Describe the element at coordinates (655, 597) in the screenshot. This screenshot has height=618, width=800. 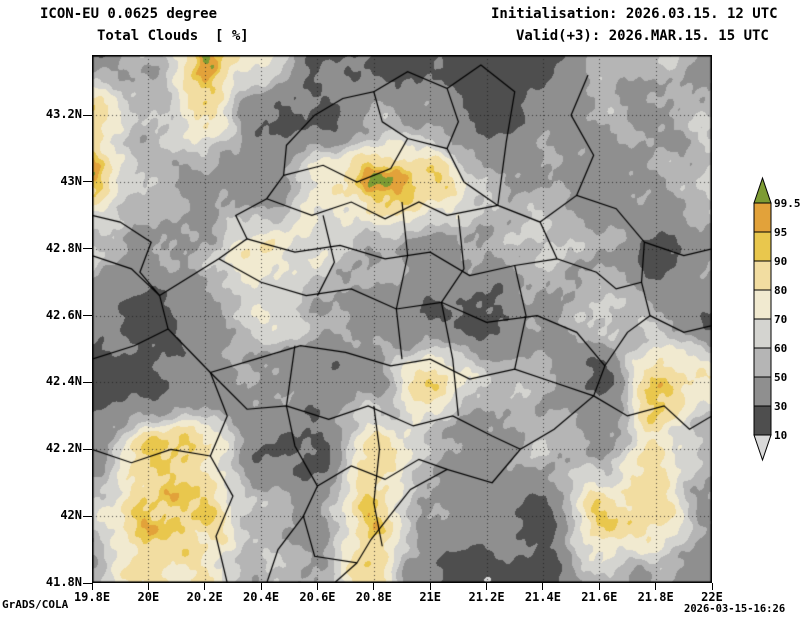
I see `x-axis-tick-label: 21.8E` at that location.